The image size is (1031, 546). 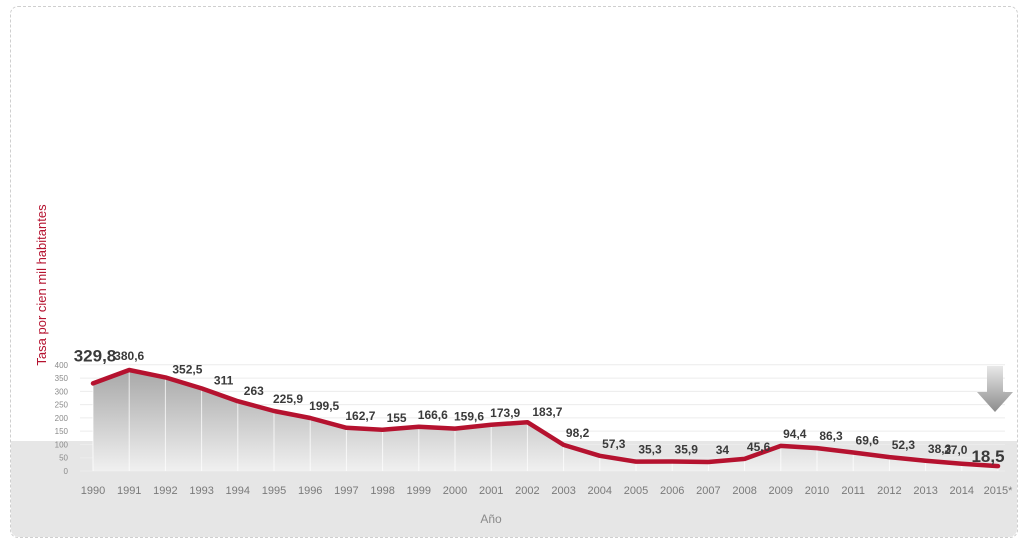 What do you see at coordinates (491, 491) in the screenshot?
I see `x-tick-label: 2001` at bounding box center [491, 491].